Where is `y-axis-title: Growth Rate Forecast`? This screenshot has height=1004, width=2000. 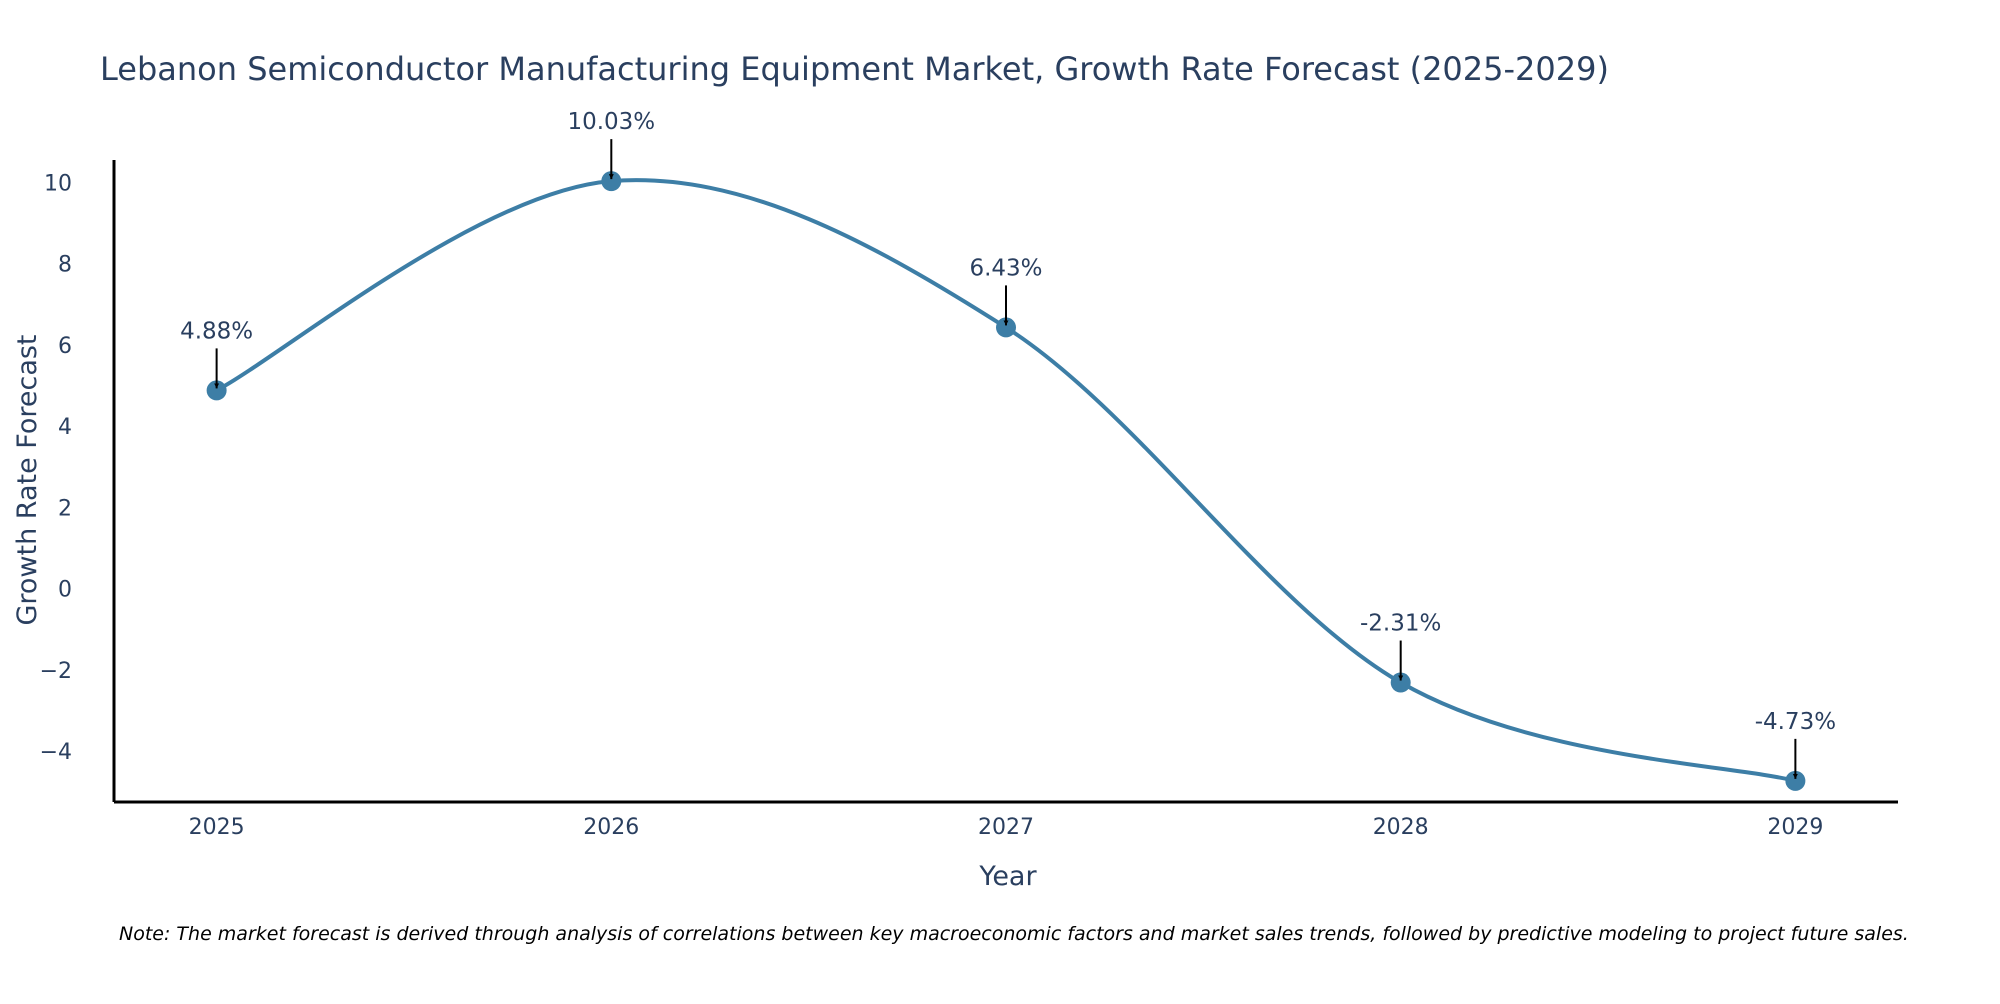
y-axis-title: Growth Rate Forecast is located at coordinates (27, 479).